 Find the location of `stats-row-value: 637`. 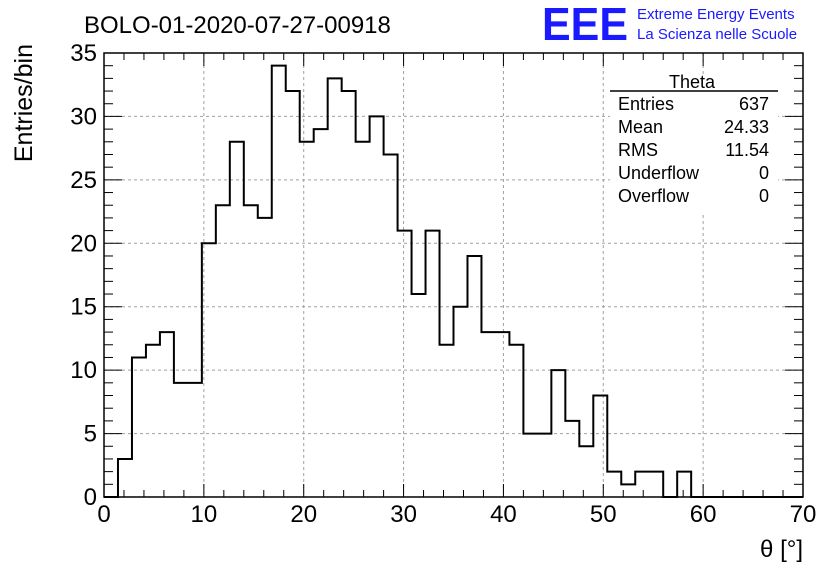

stats-row-value: 637 is located at coordinates (754, 104).